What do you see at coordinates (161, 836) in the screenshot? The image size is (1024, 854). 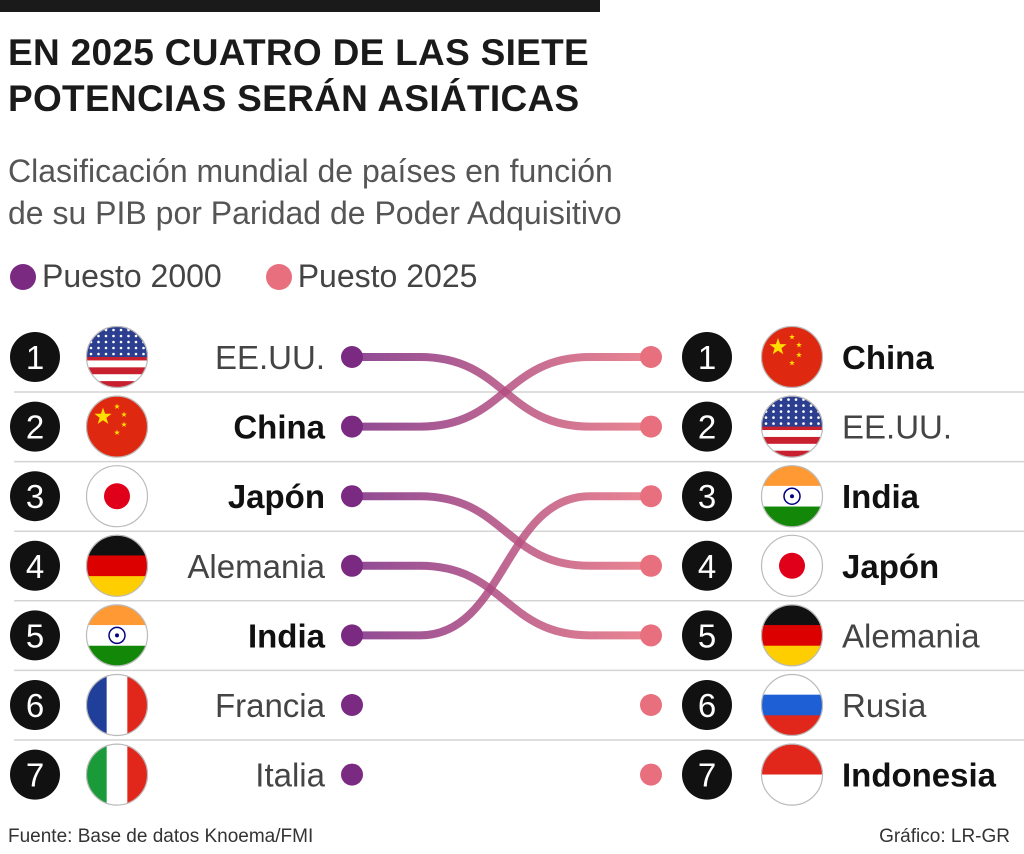 I see `source-note: Fuente: Base de datos Knoema/FMI` at bounding box center [161, 836].